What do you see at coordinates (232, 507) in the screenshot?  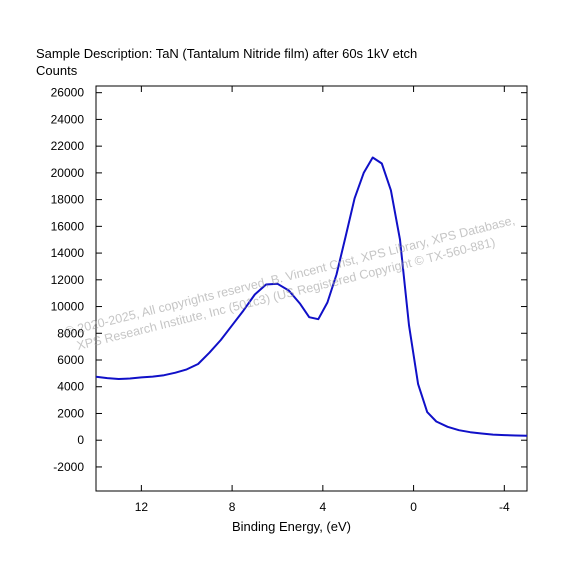 I see `x-tick-label: 8` at bounding box center [232, 507].